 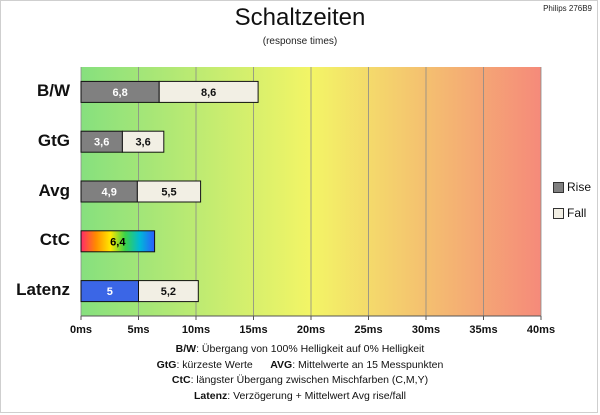 I want to click on data-label-fall-4: 5,2, so click(x=168, y=292).